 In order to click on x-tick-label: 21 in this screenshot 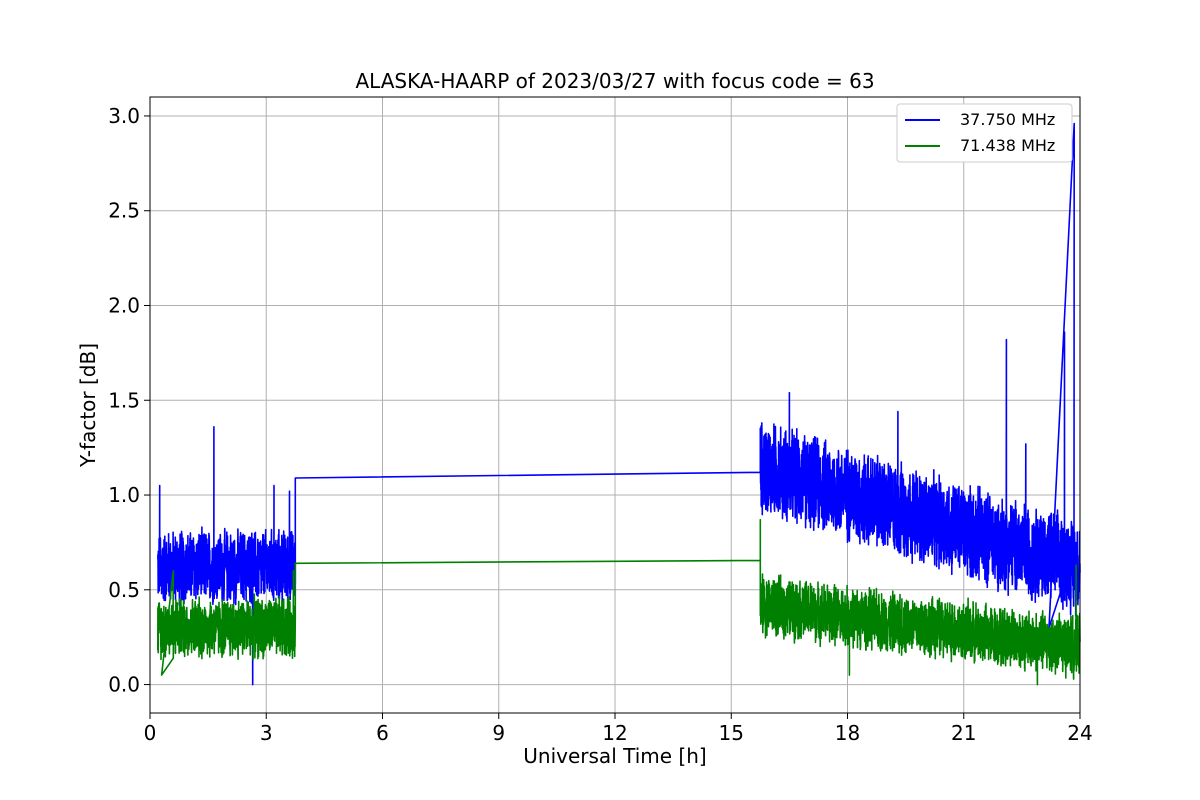, I will do `click(963, 733)`.